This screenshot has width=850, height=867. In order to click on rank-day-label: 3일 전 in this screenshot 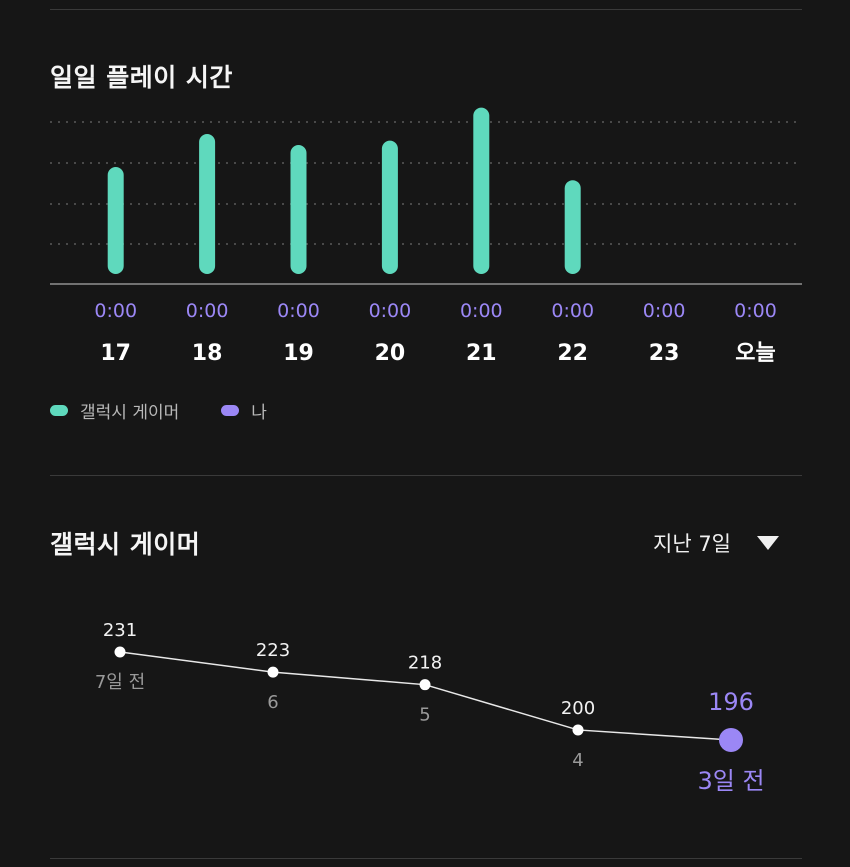, I will do `click(730, 781)`.